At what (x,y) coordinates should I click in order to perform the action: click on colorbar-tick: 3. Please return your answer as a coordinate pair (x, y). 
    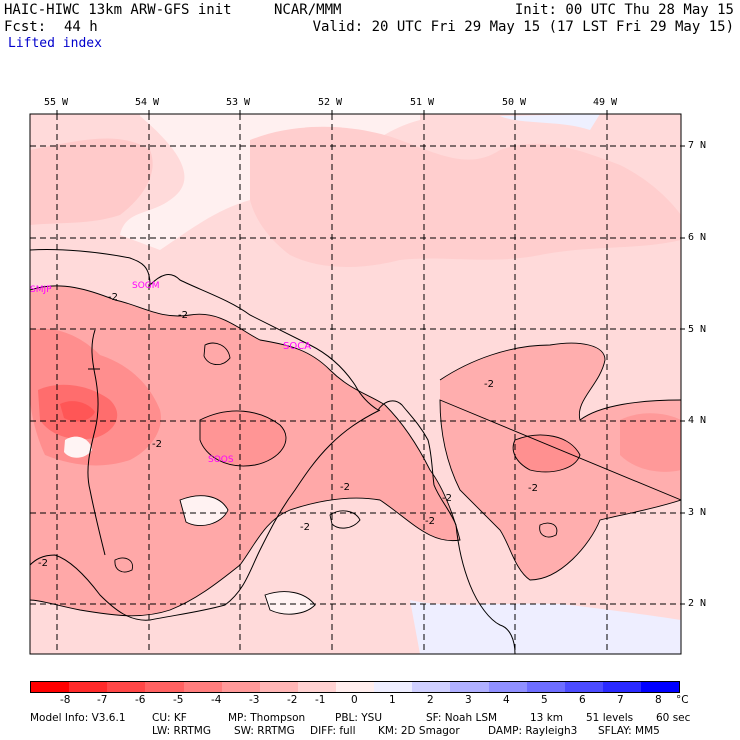
    Looking at the image, I should click on (468, 700).